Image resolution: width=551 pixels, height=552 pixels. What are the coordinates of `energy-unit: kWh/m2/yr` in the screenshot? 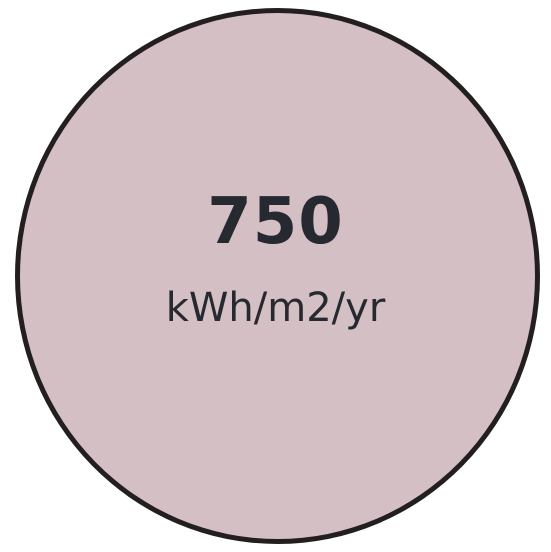 It's located at (275, 308).